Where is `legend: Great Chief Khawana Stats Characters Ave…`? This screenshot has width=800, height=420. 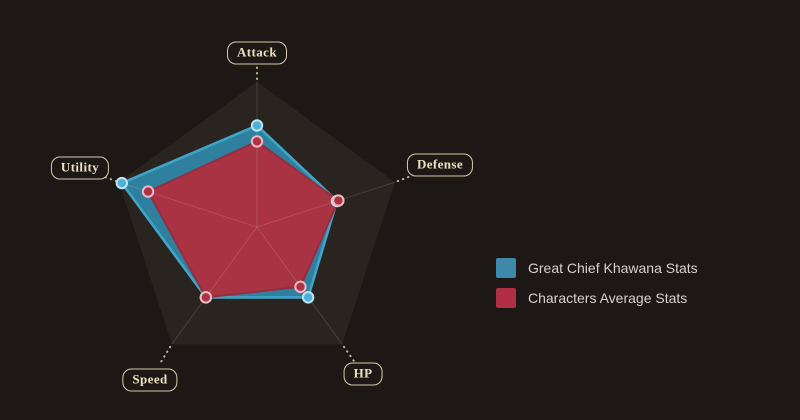
legend: Great Chief Khawana Stats Characters Ave… is located at coordinates (597, 283).